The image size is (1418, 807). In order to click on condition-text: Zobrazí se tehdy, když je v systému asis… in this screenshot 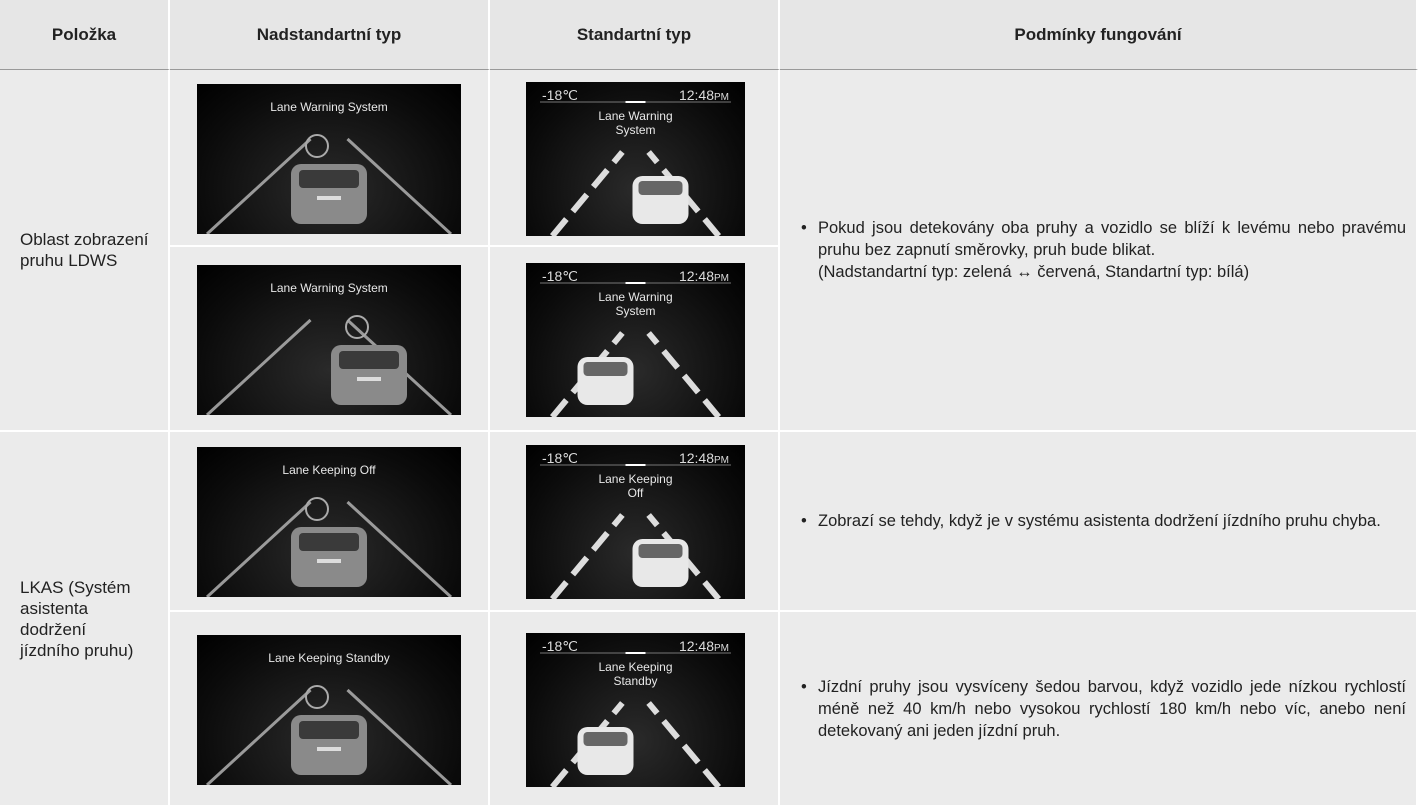, I will do `click(1103, 521)`.